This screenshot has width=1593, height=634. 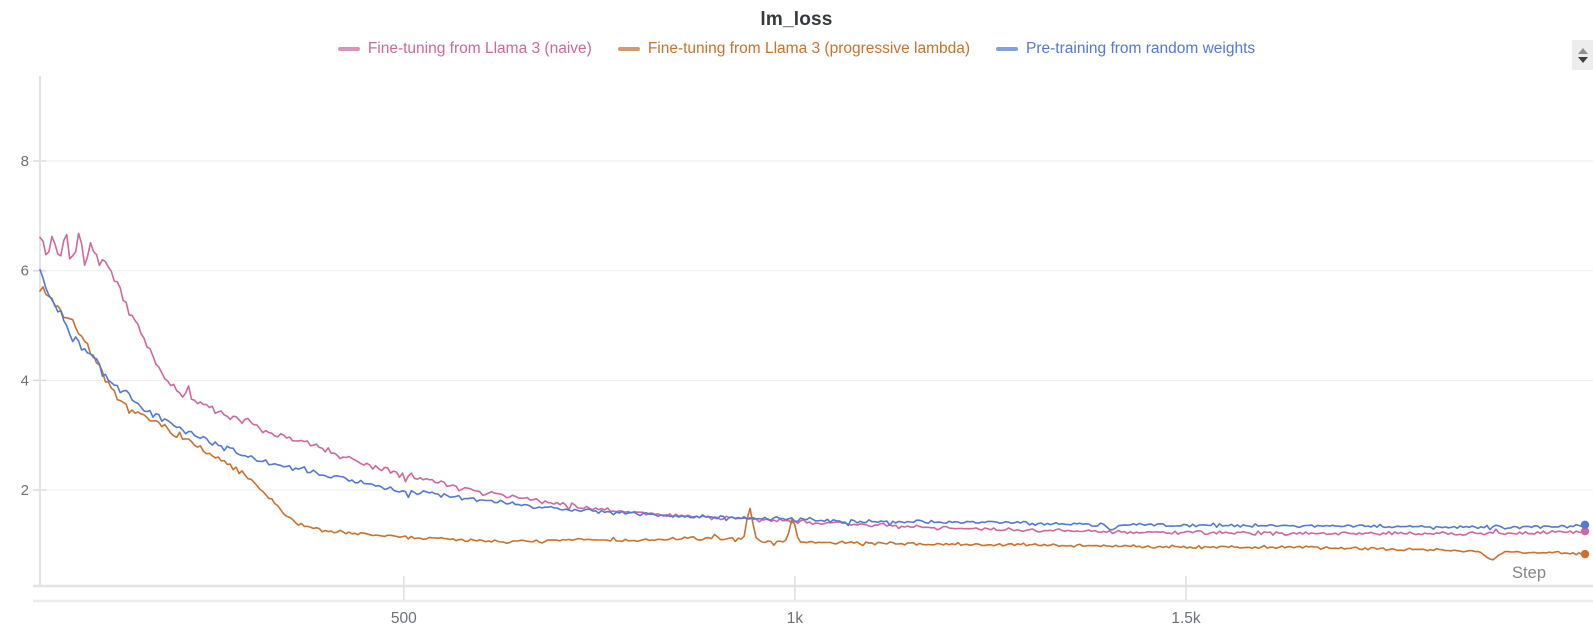 What do you see at coordinates (25, 271) in the screenshot?
I see `y-tick-label: 6` at bounding box center [25, 271].